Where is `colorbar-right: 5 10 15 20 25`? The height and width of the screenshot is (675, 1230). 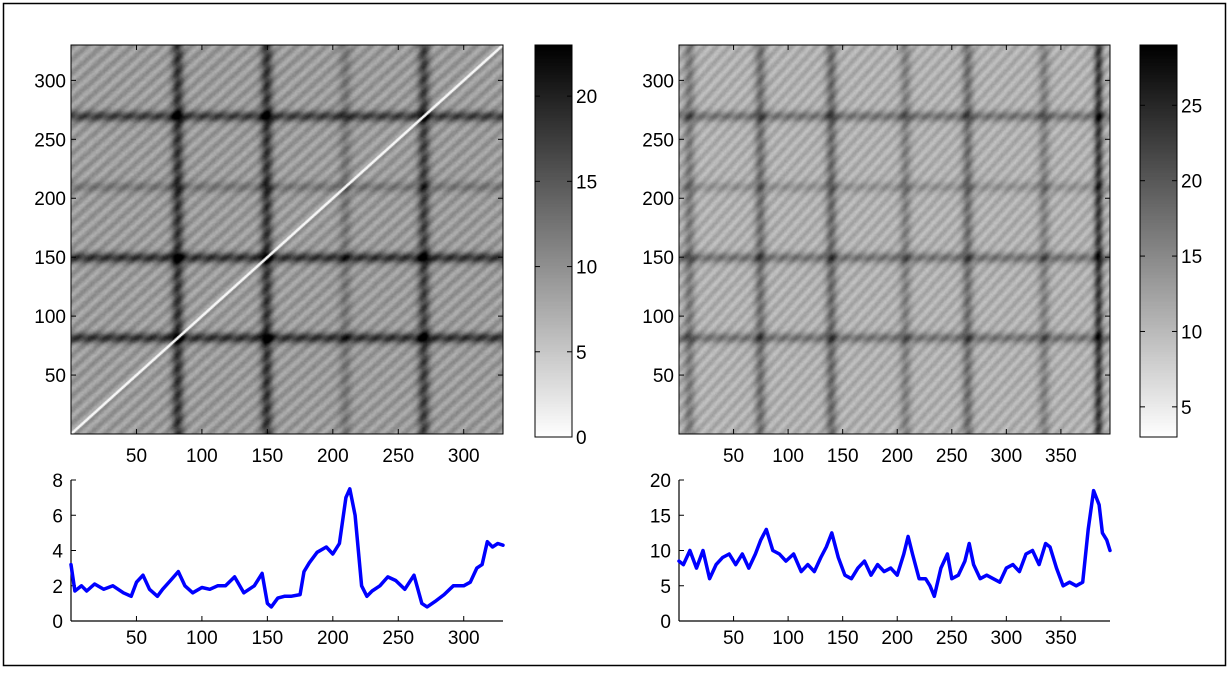 colorbar-right: 5 10 15 20 25 is located at coordinates (1170, 241).